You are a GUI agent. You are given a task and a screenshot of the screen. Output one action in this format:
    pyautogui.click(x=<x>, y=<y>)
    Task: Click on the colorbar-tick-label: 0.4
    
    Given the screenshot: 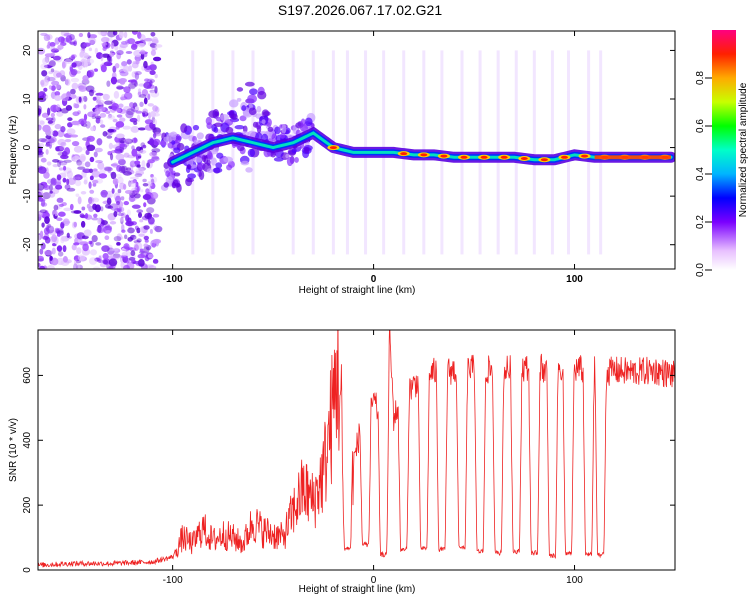 What is the action you would take?
    pyautogui.click(x=700, y=174)
    